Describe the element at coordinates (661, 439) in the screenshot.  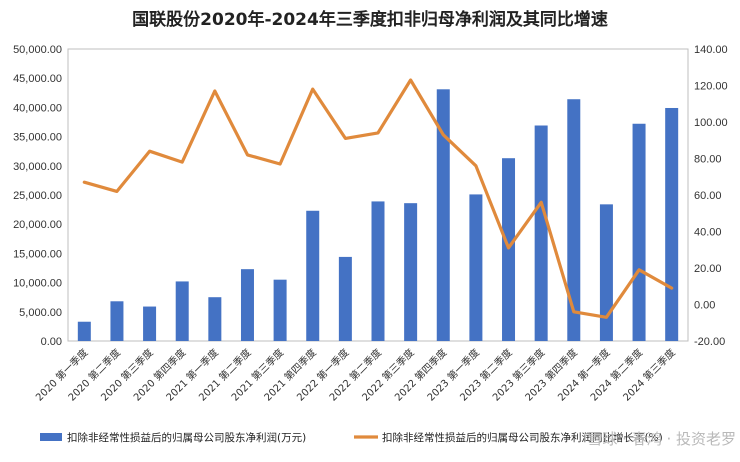
I see `watermark: 雪球 · 春鸿 · 投资老罗` at that location.